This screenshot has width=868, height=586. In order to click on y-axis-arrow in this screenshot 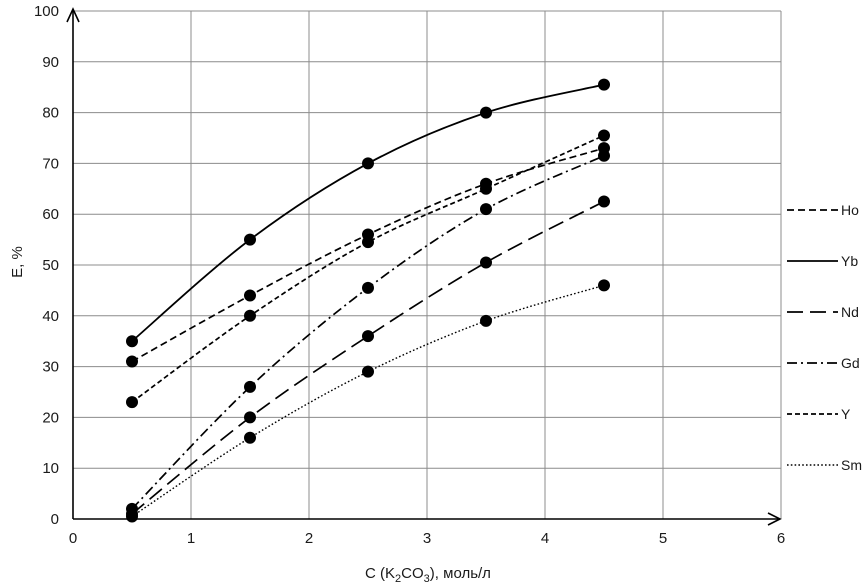, I will do `click(73, 15)`.